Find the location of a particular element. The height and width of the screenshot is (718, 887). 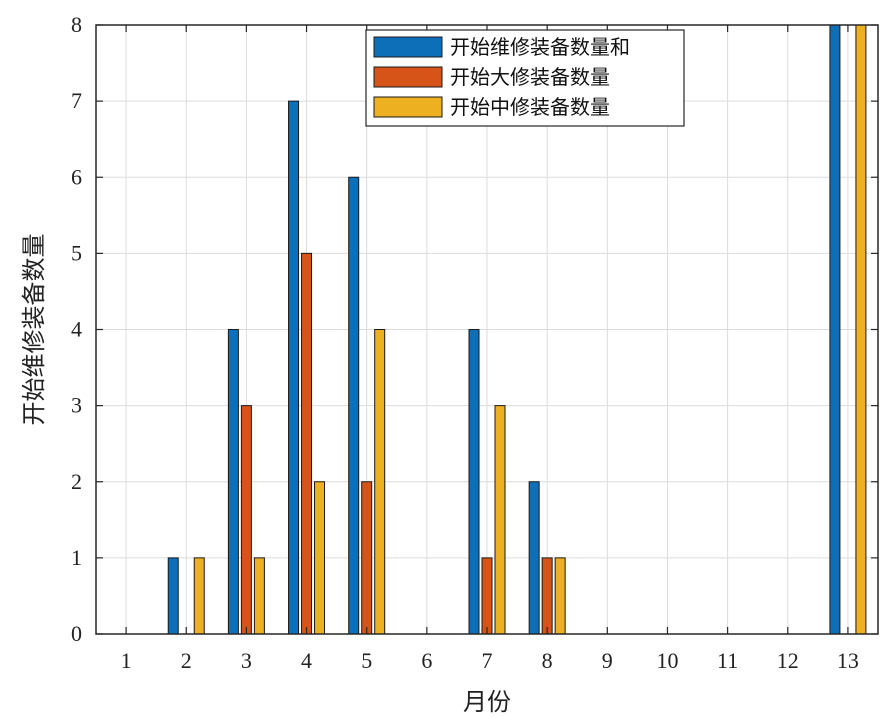

y-tick-label: 6 is located at coordinates (76, 176).